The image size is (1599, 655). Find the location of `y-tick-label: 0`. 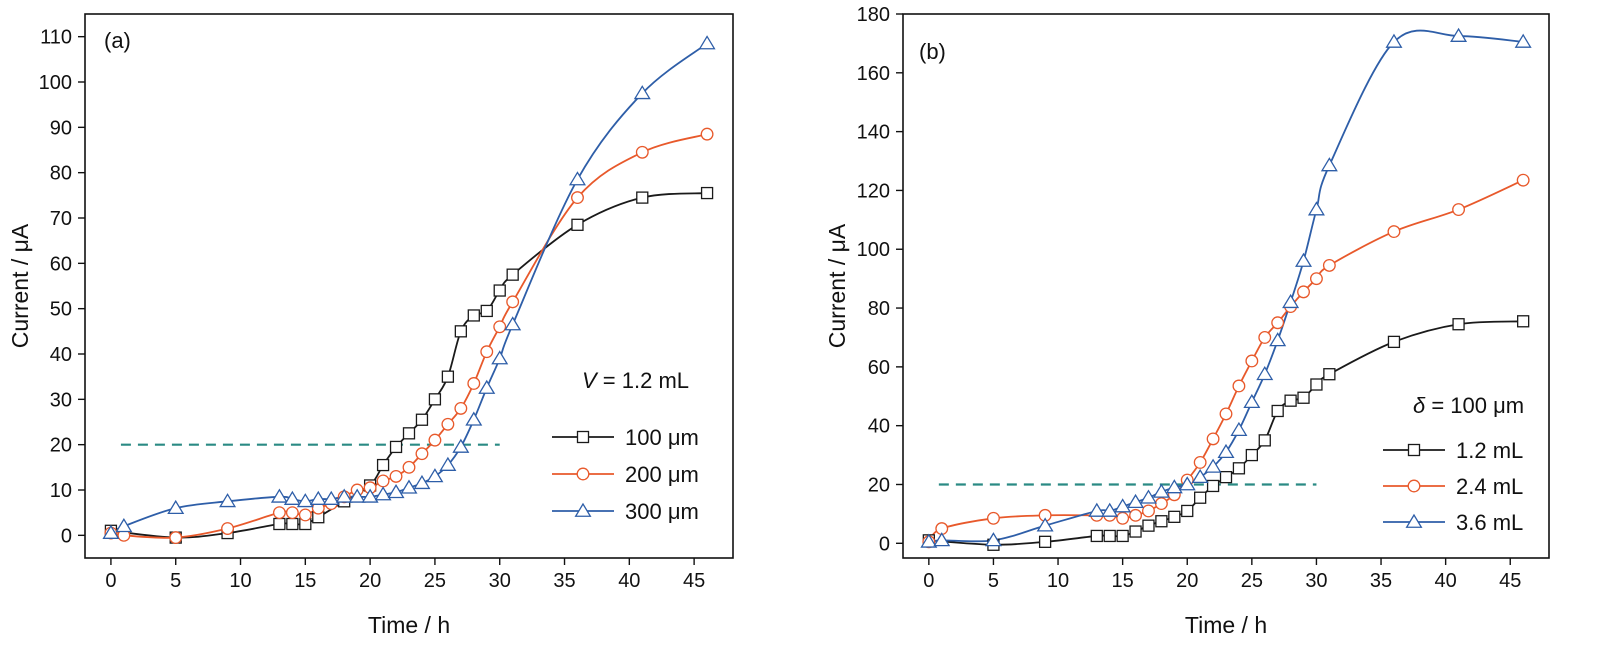

y-tick-label: 0 is located at coordinates (884, 544).